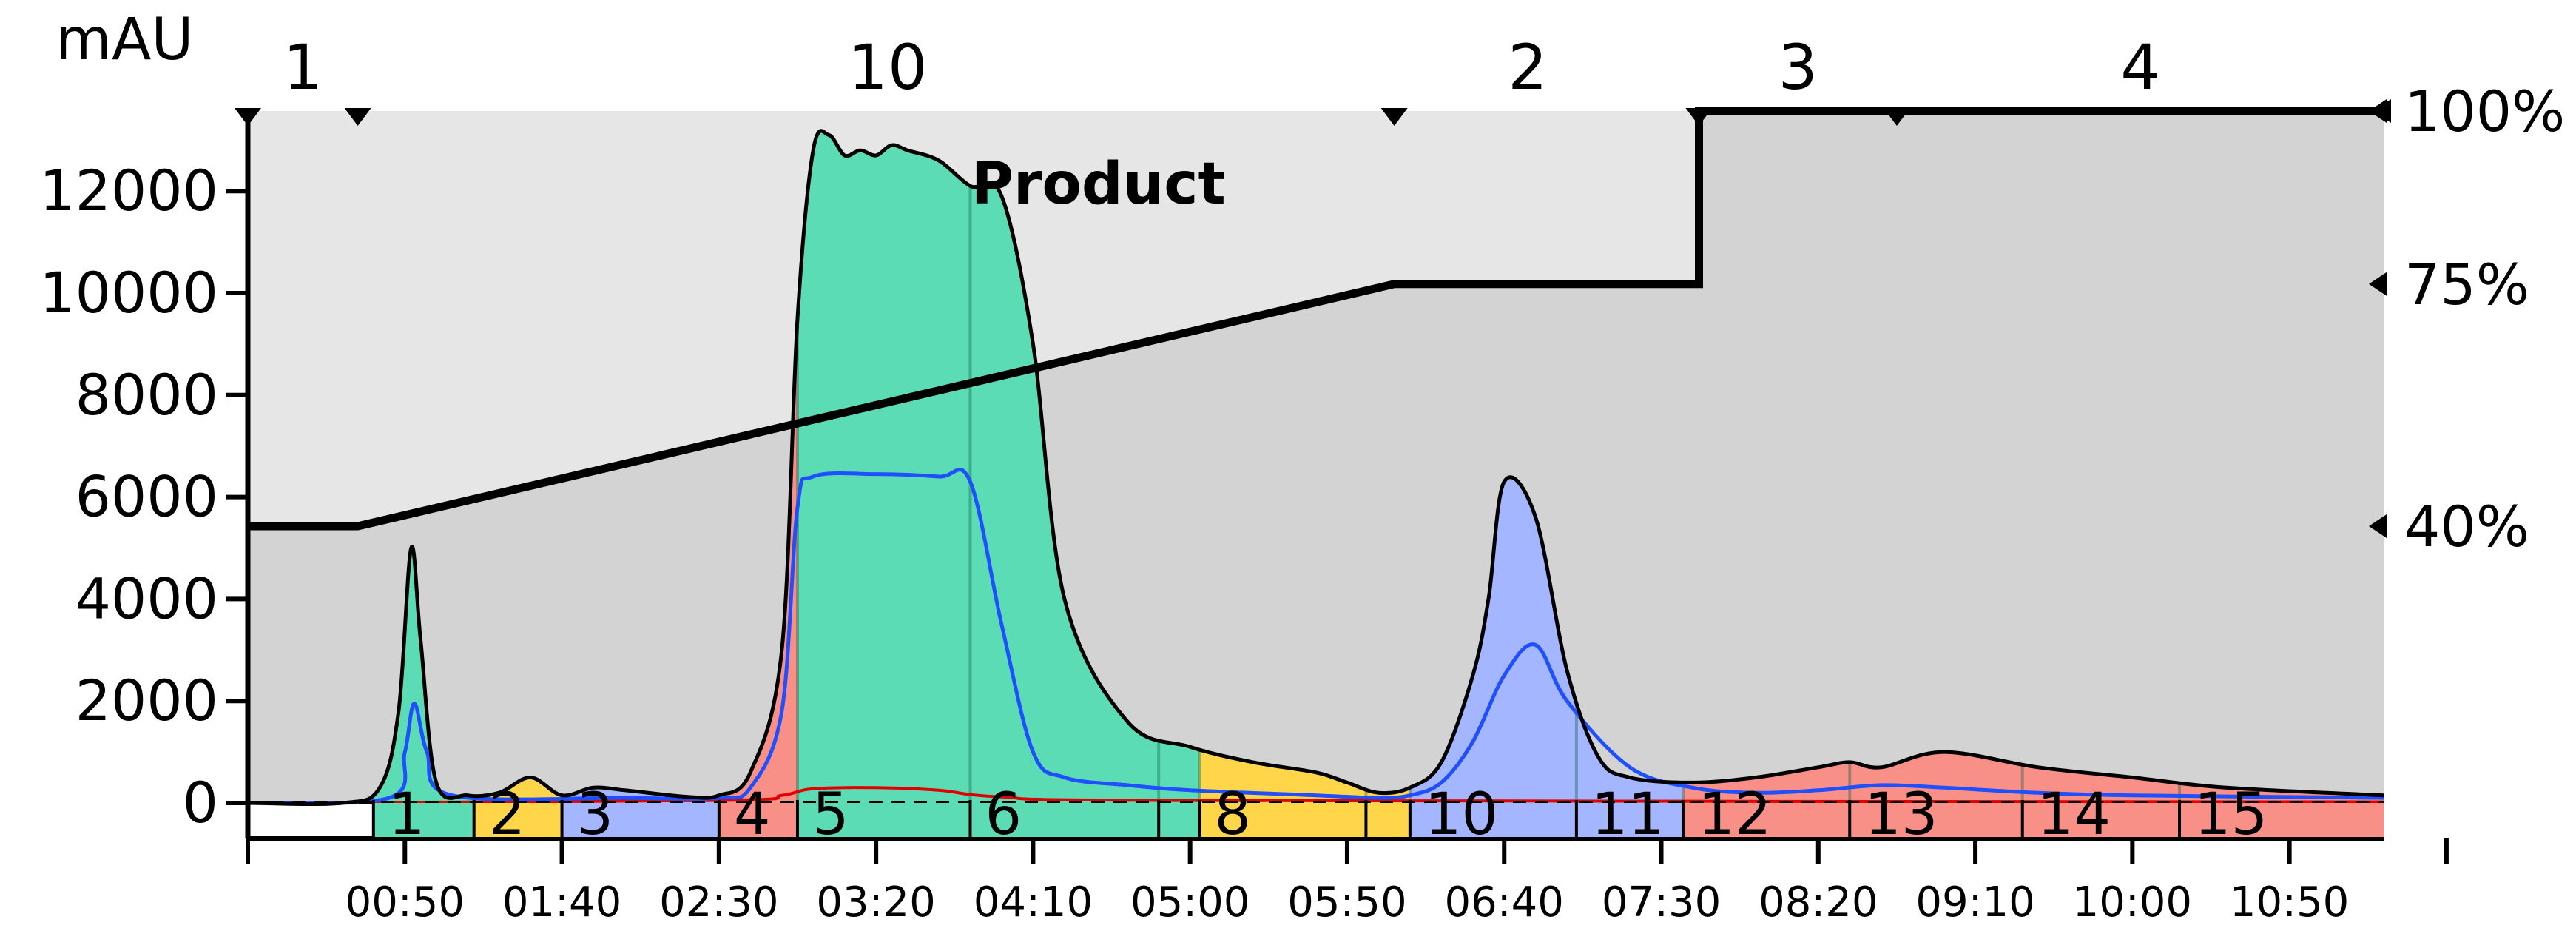  I want to click on x-tick-label-12: 10:00, so click(2132, 902).